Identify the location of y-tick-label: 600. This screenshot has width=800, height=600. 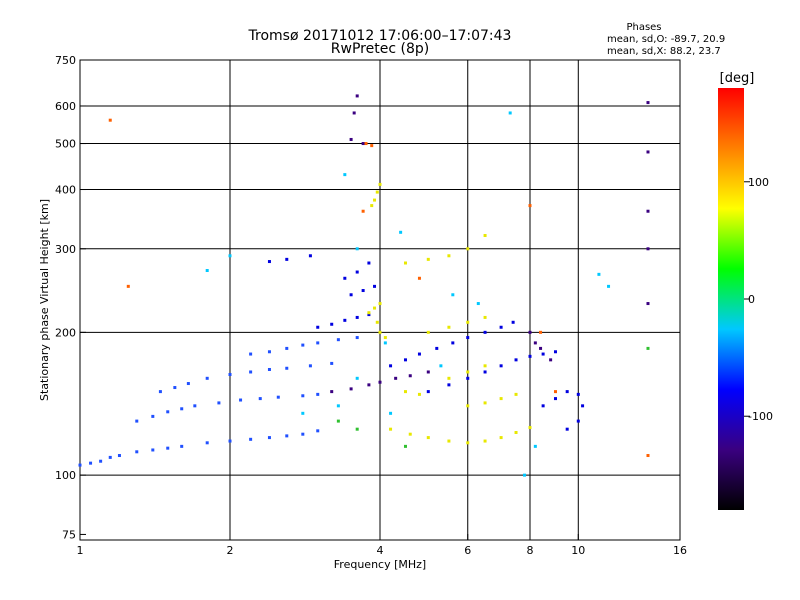
(65, 106).